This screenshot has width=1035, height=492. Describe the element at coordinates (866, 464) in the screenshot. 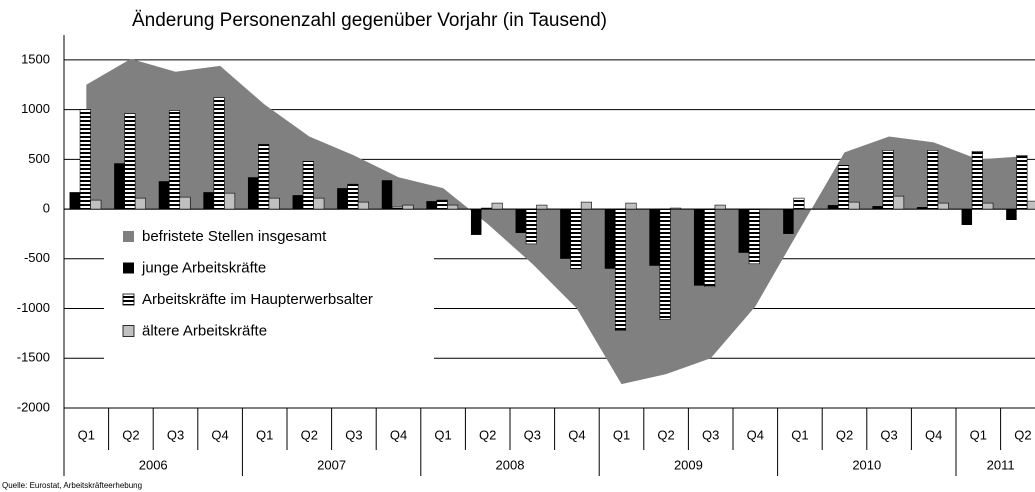

I see `year-label: 2010` at that location.